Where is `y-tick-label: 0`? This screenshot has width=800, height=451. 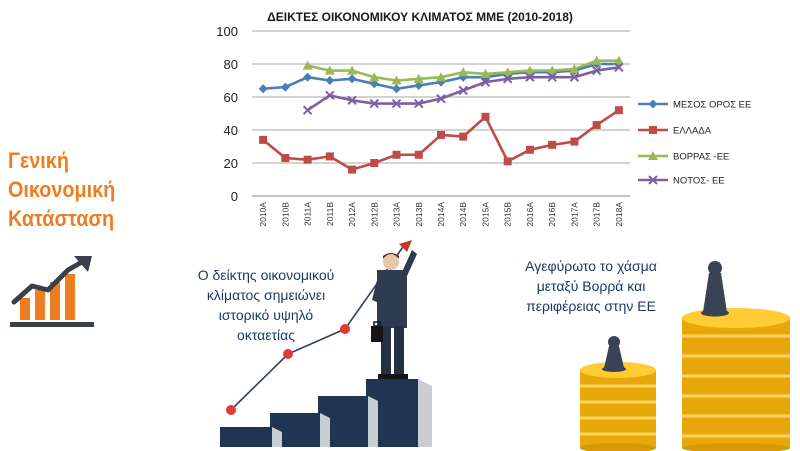
y-tick-label: 0 is located at coordinates (234, 196).